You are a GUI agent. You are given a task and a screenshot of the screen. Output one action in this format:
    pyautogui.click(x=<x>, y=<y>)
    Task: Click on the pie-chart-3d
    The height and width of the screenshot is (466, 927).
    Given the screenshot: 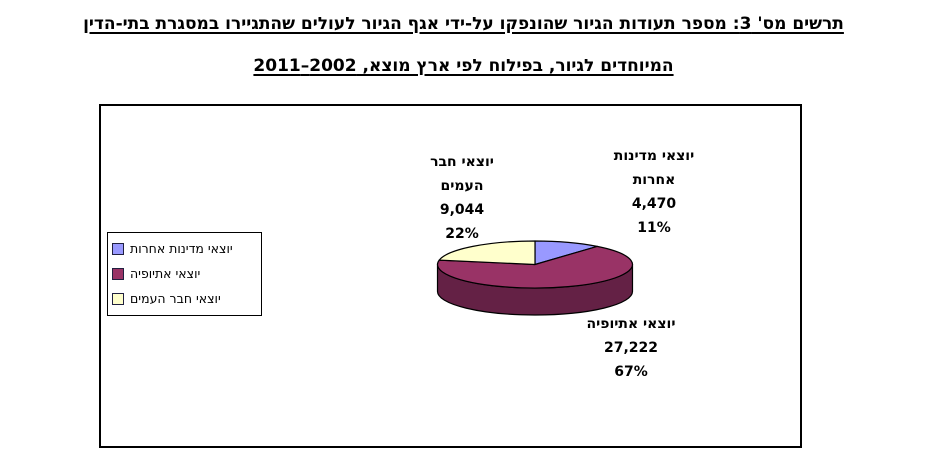 What is the action you would take?
    pyautogui.click(x=535, y=278)
    